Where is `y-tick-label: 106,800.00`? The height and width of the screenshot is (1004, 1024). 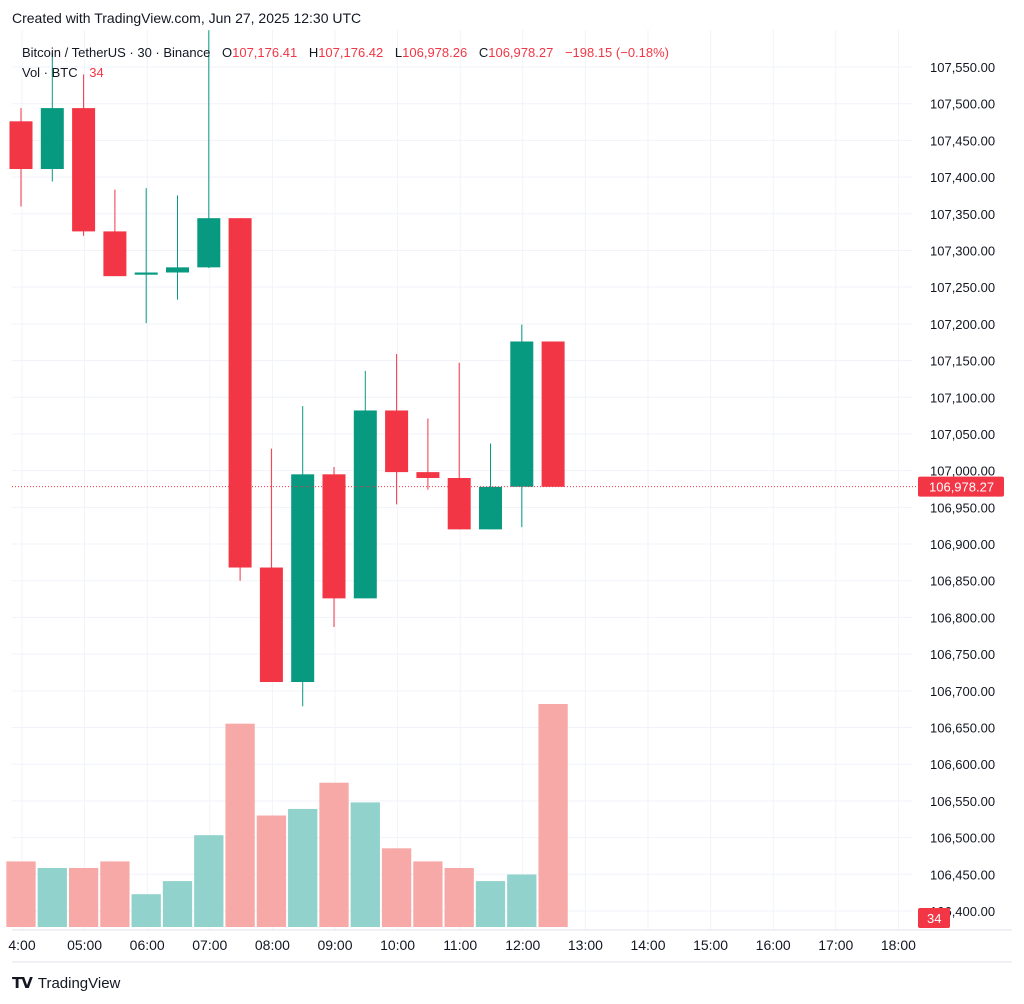
y-tick-label: 106,800.00 is located at coordinates (962, 617).